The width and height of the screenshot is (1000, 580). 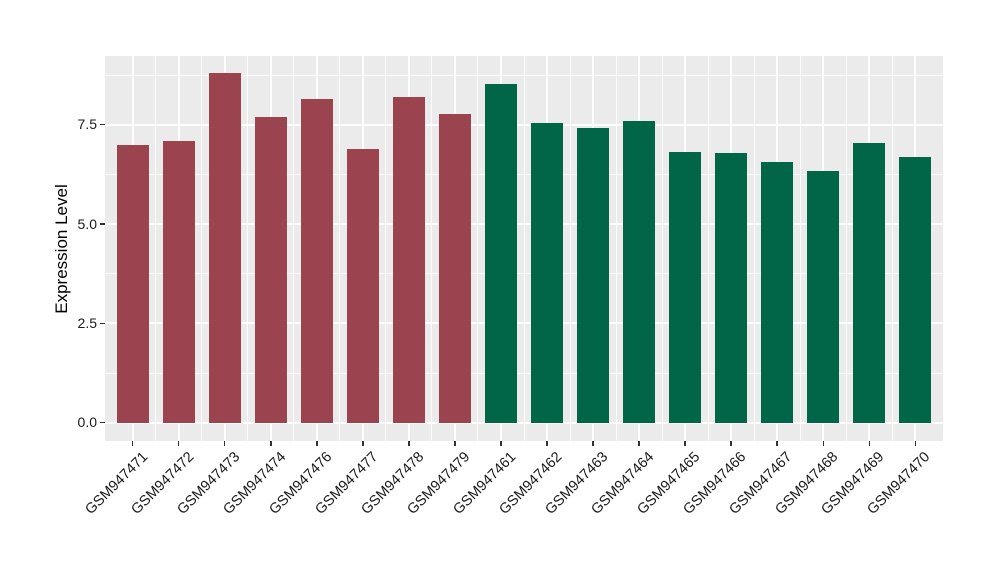 I want to click on y-tick-label: 0.0, so click(x=87, y=422).